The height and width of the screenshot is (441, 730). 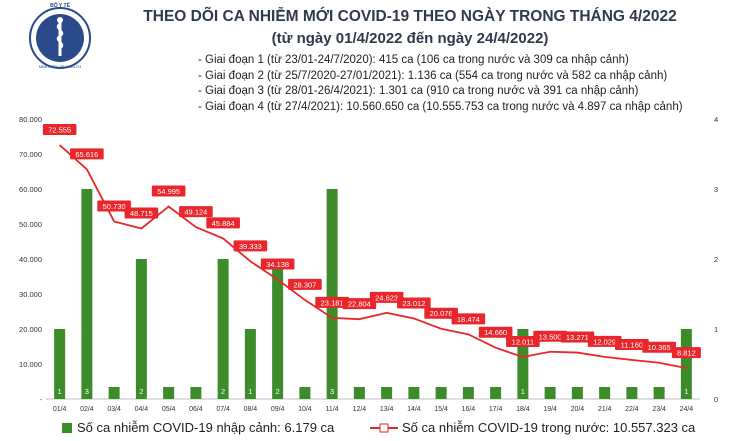 I want to click on logo-text: BỘ Y TẾ, so click(x=60, y=6).